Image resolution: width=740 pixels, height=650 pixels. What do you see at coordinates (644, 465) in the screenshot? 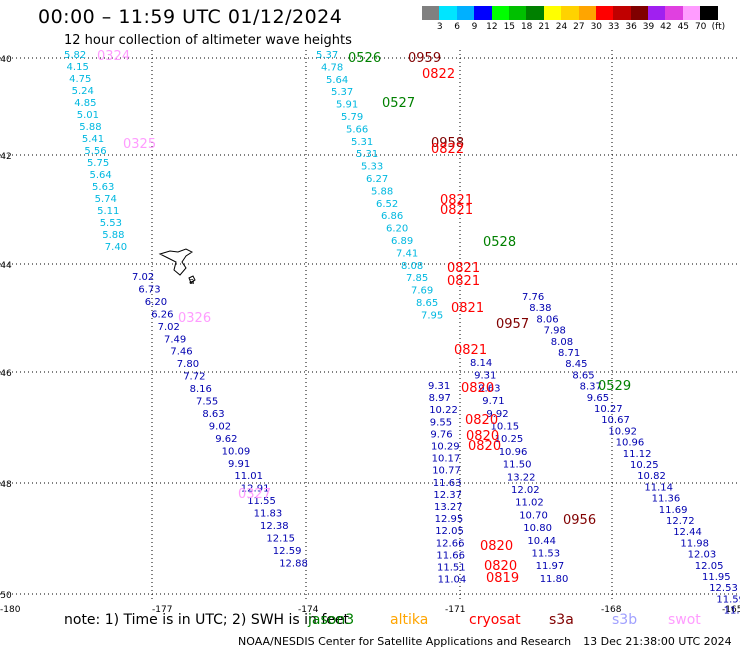
I see `wave-height-label: 10.25` at bounding box center [644, 465].